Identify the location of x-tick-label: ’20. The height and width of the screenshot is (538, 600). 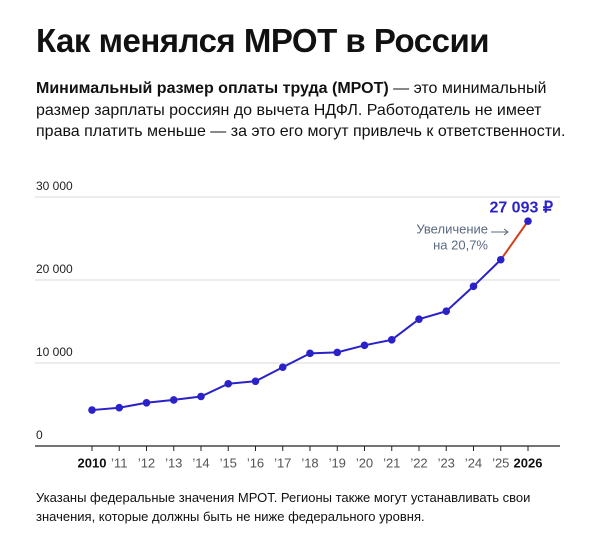
(364, 462).